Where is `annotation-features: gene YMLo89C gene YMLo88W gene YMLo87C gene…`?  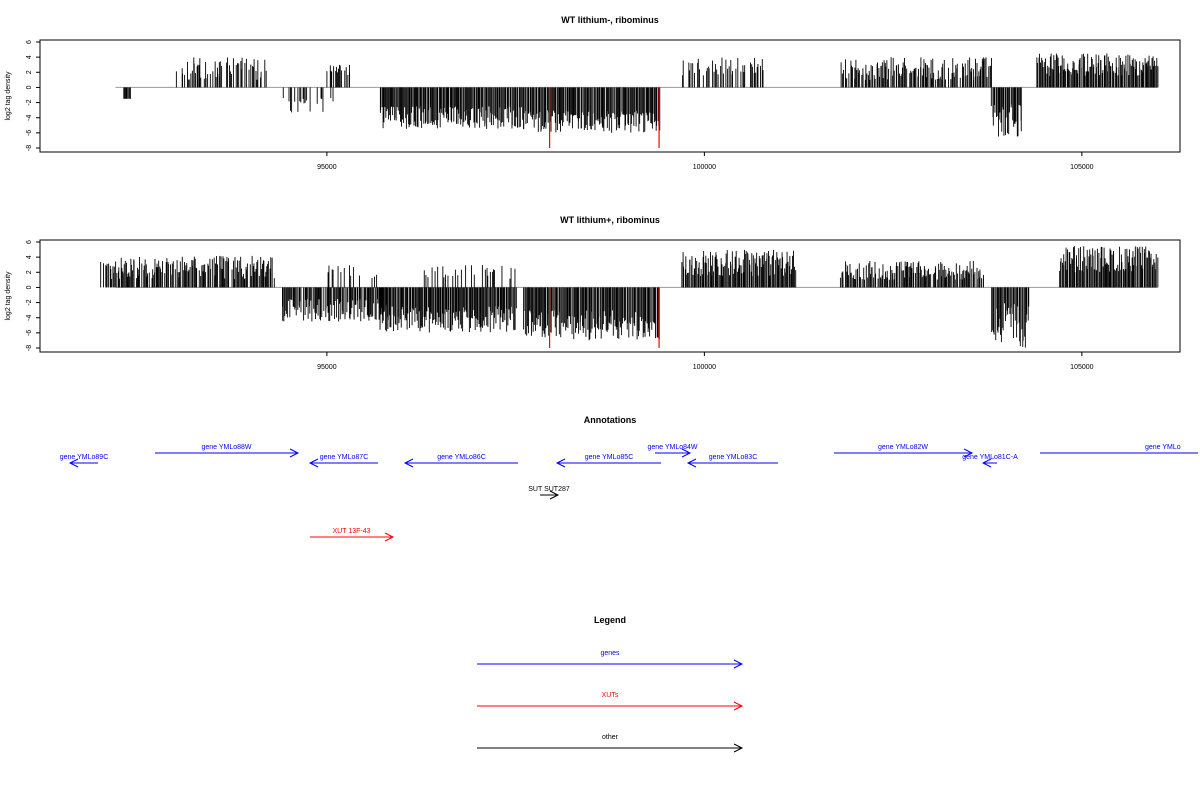 annotation-features: gene YMLo89C gene YMLo88W gene YMLo87C gene… is located at coordinates (629, 493).